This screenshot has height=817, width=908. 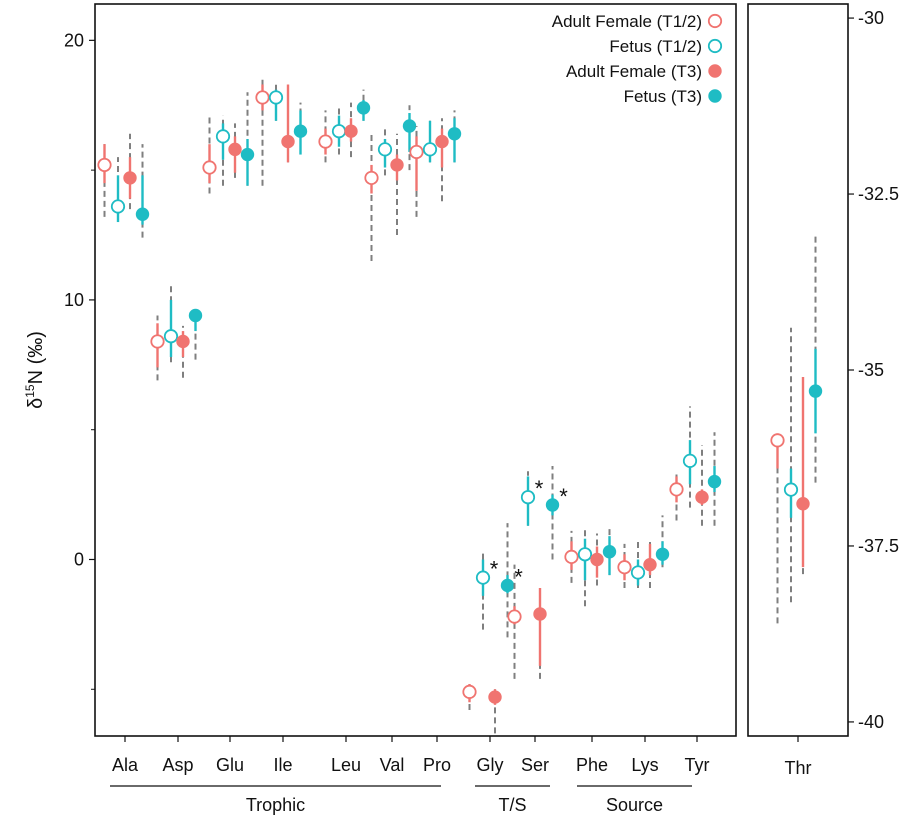 I want to click on right-y-tick-label: -37.5, so click(x=878, y=546).